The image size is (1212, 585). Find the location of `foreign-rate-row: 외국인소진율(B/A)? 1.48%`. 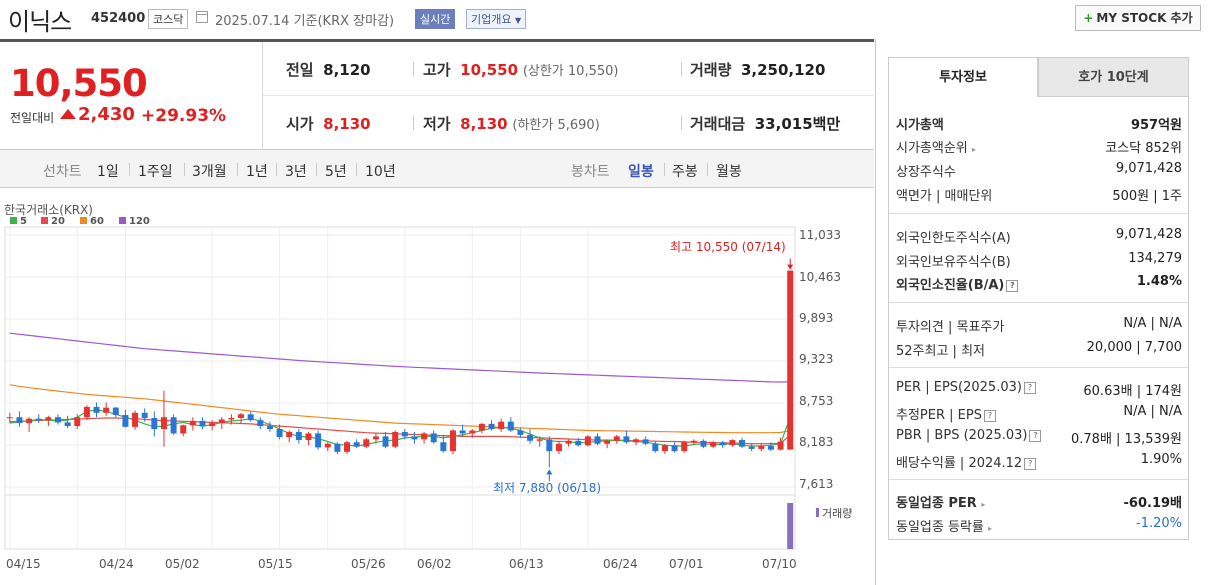

foreign-rate-row: 외국인소진율(B/A)? 1.48% is located at coordinates (1039, 284).